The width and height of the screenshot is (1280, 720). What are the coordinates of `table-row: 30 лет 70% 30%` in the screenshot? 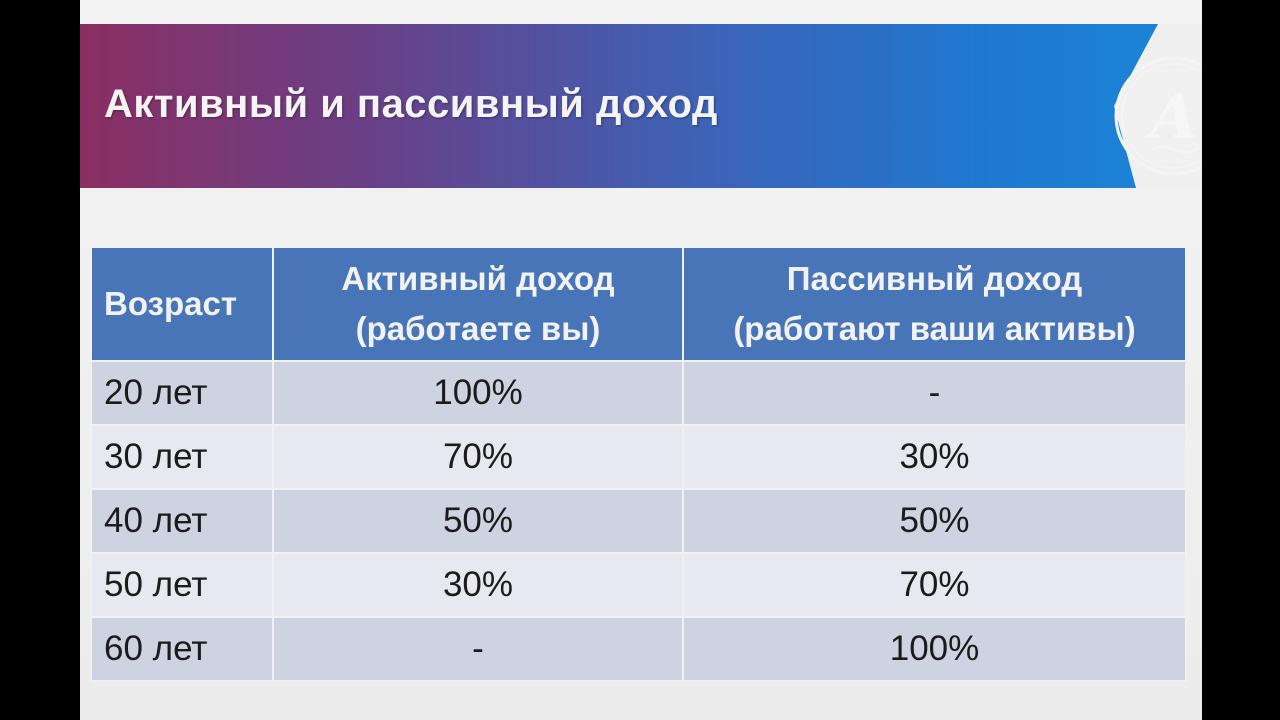 It's located at (638, 457).